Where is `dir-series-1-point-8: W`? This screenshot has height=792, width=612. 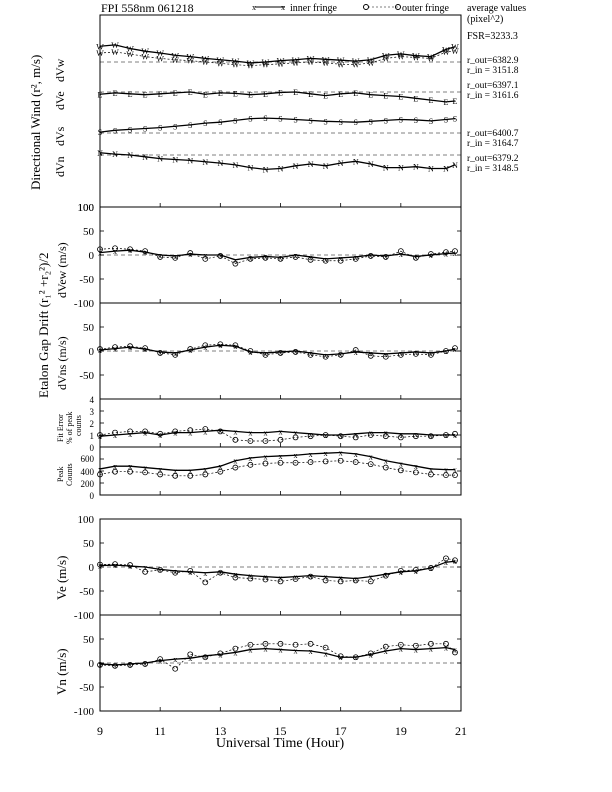 dir-series-1-point-8: W is located at coordinates (221, 60).